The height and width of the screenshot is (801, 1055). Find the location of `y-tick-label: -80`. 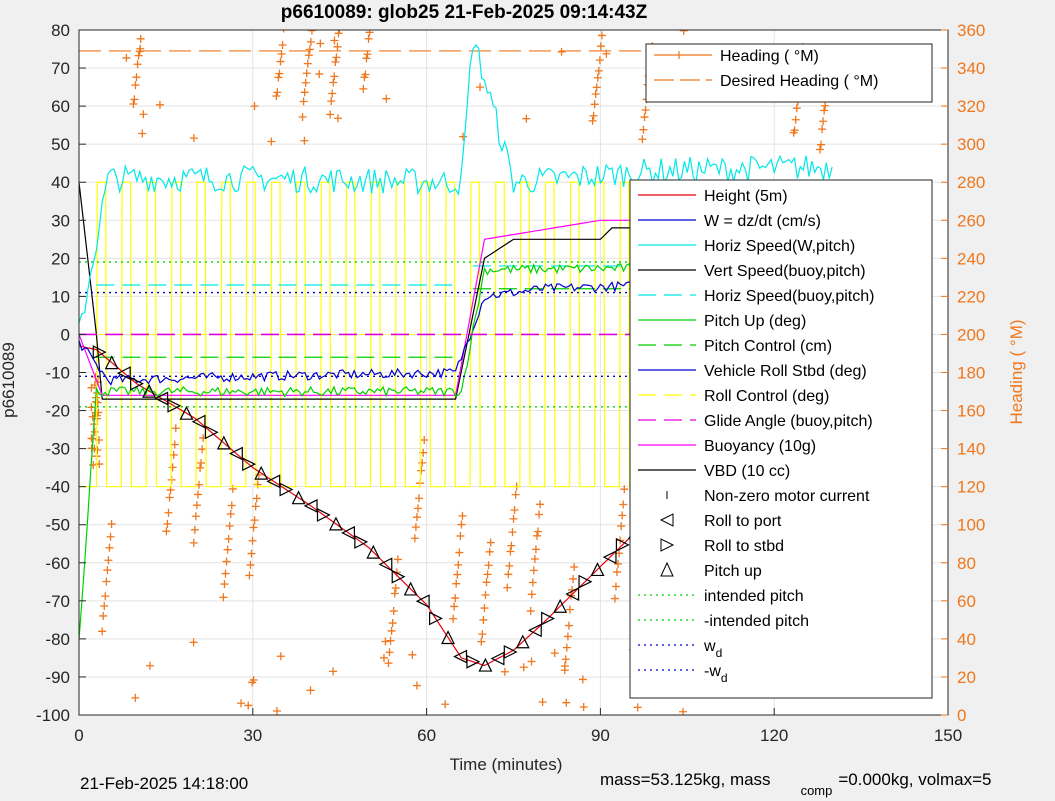

y-tick-label: -80 is located at coordinates (57, 639).